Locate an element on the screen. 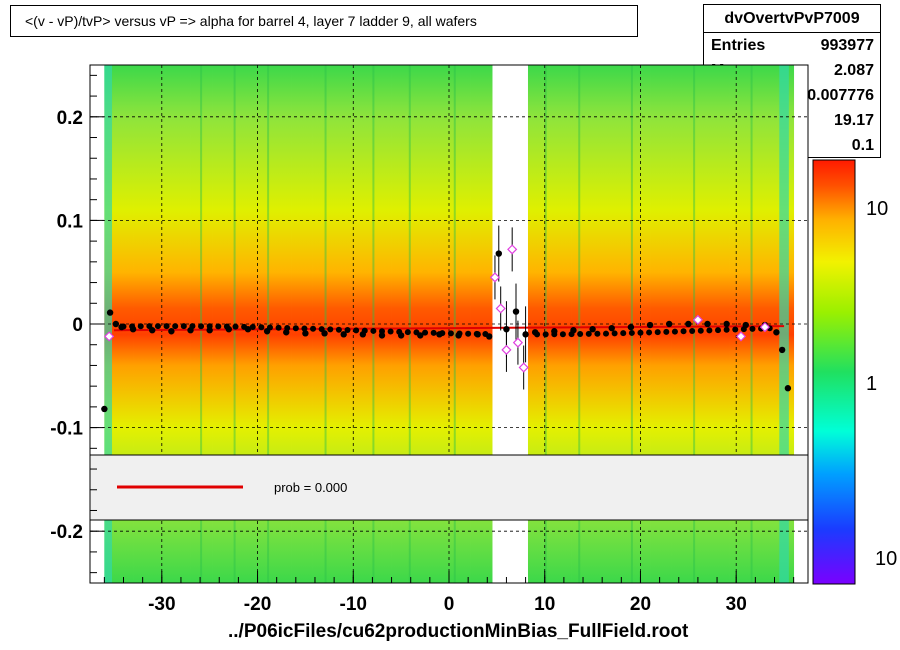 The image size is (900, 650). stats-value: 0.1 is located at coordinates (862, 145).